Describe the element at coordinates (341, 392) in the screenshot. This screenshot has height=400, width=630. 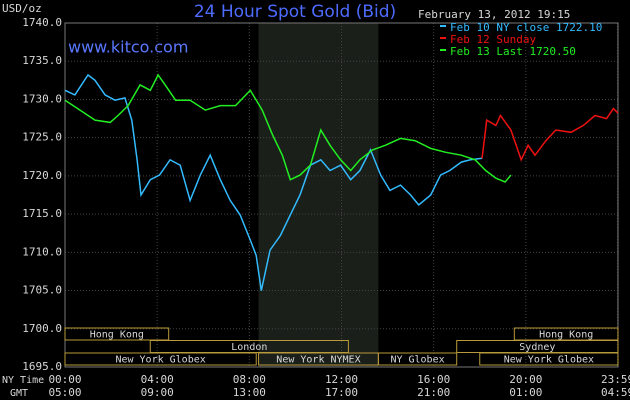
I see `x2-tick-label: 17:00` at that location.